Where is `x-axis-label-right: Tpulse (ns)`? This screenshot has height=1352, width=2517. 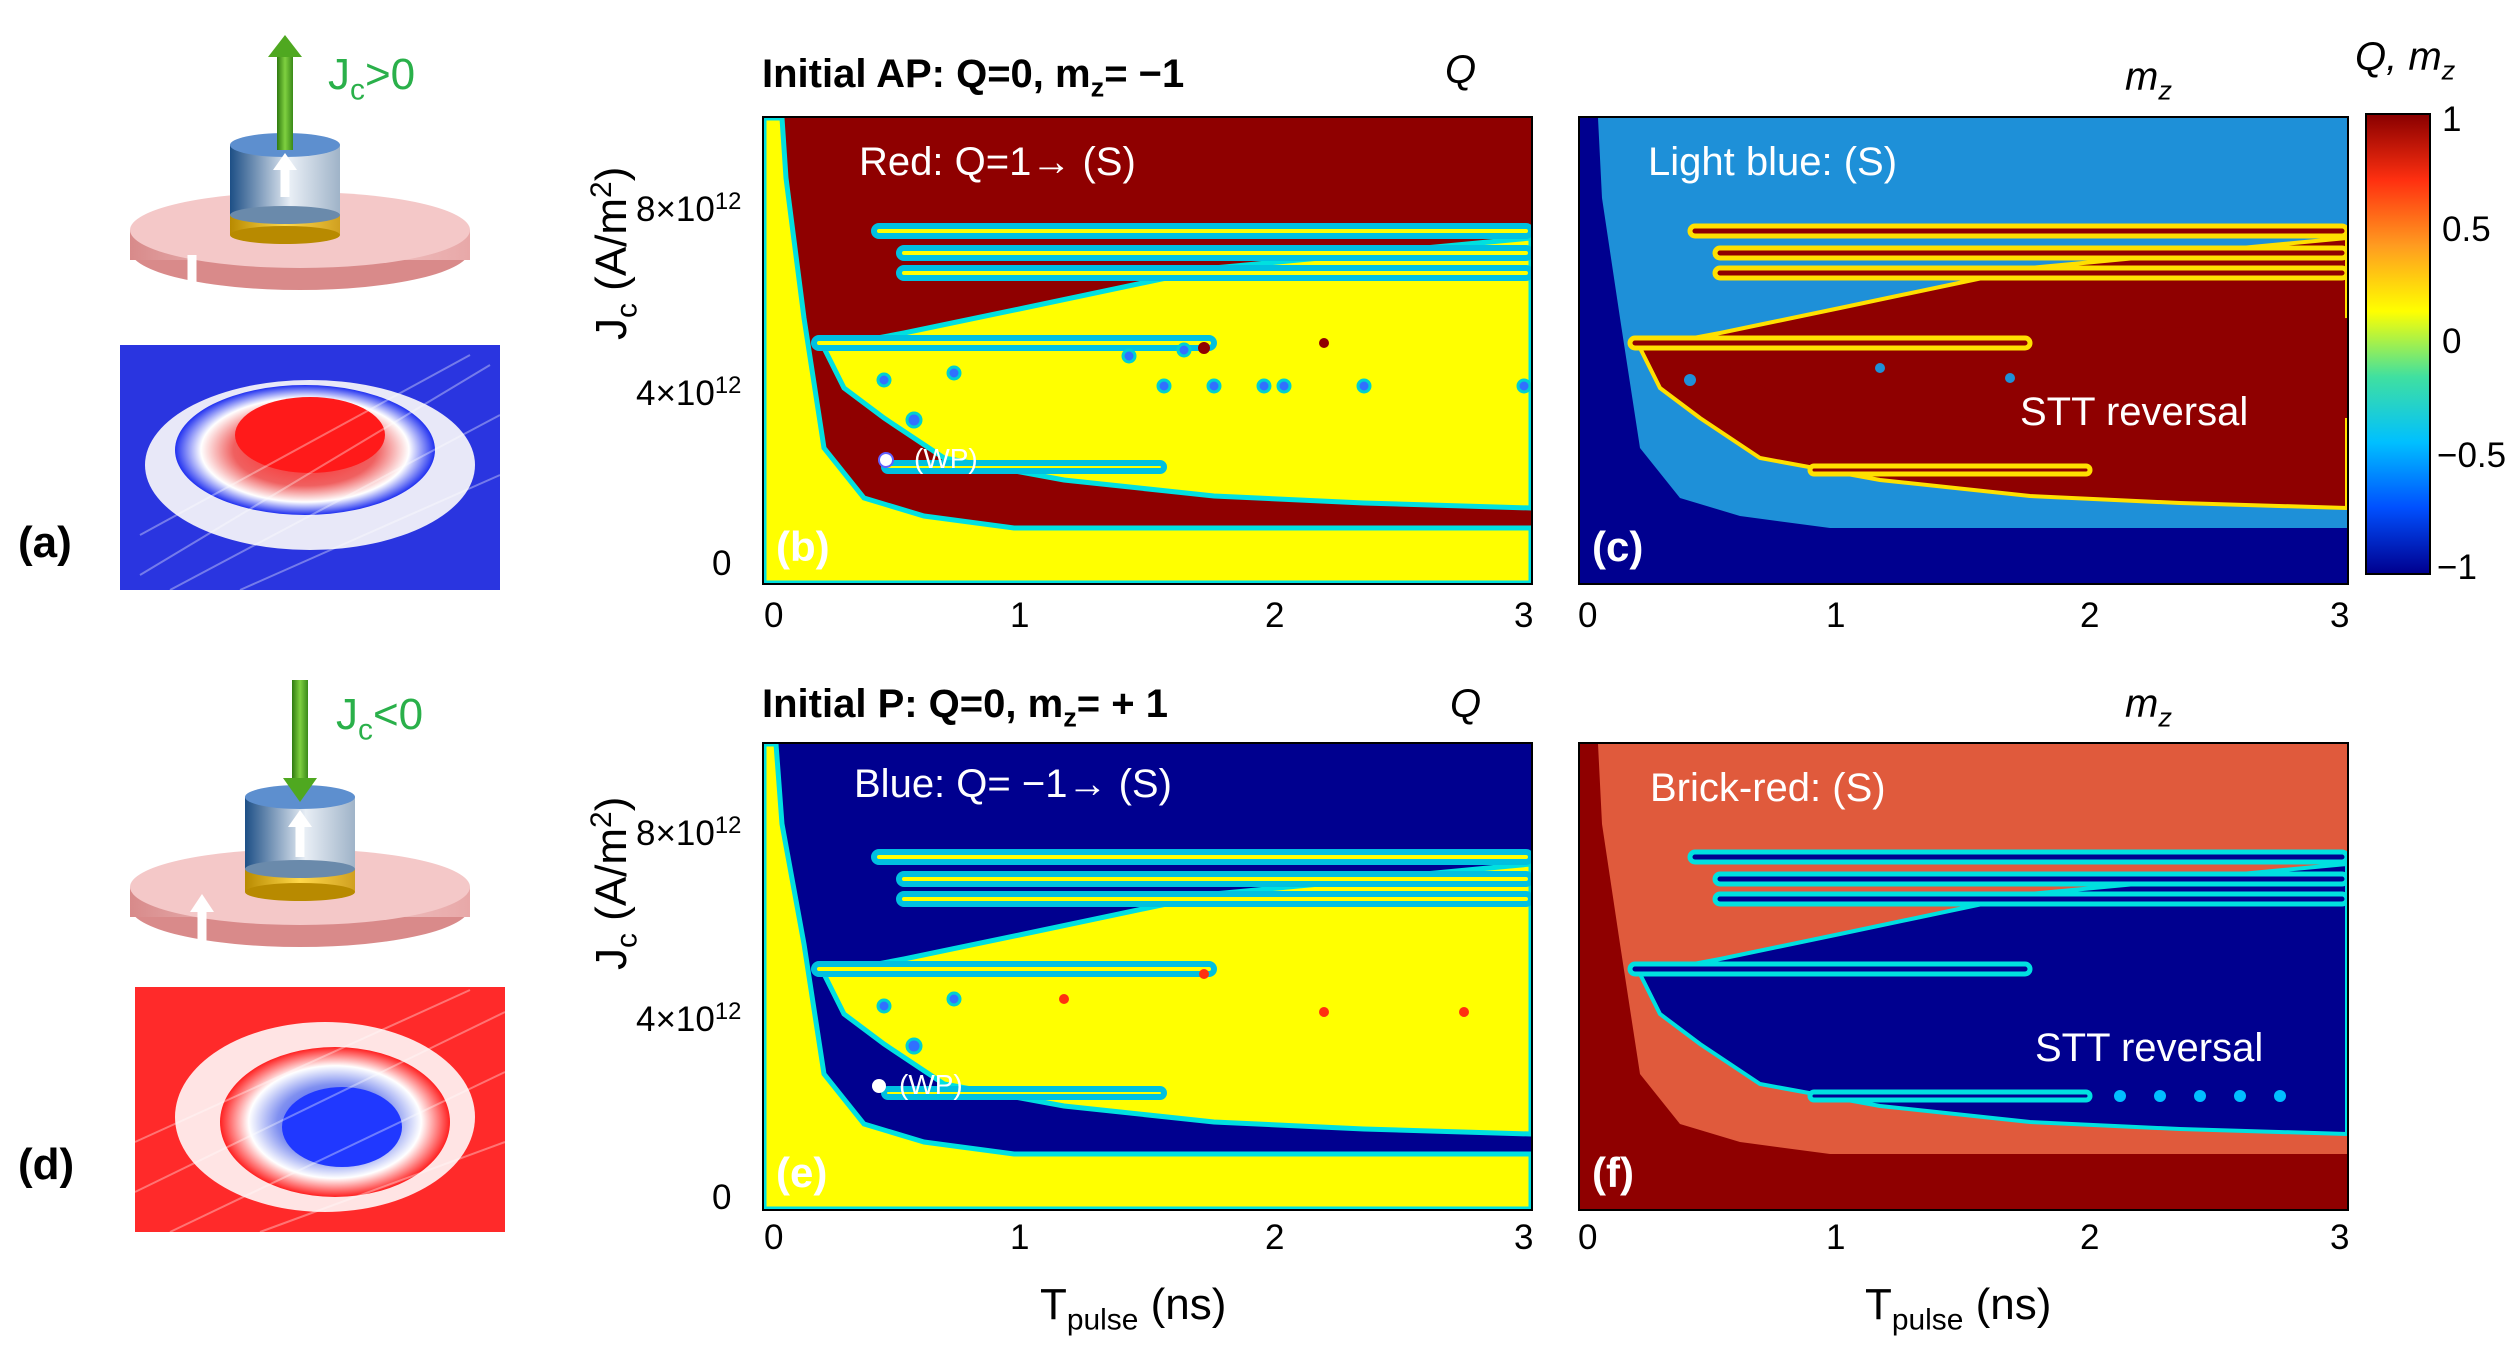
x-axis-label-right: Tpulse (ns) is located at coordinates (1958, 1308).